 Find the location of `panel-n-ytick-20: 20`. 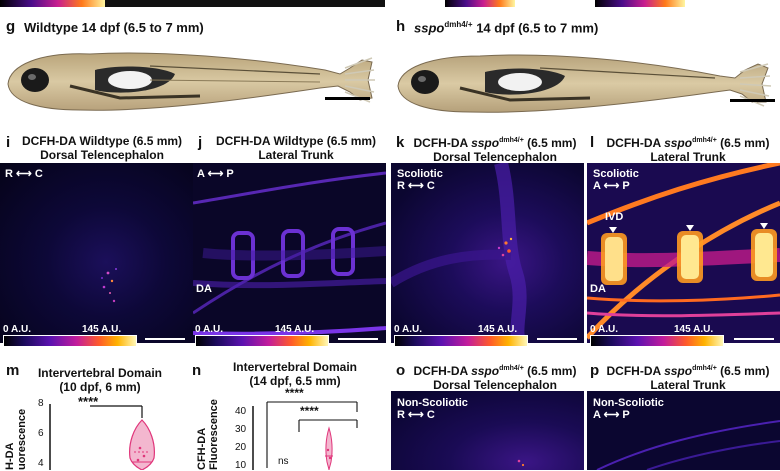

panel-n-ytick-20: 20 is located at coordinates (241, 447).